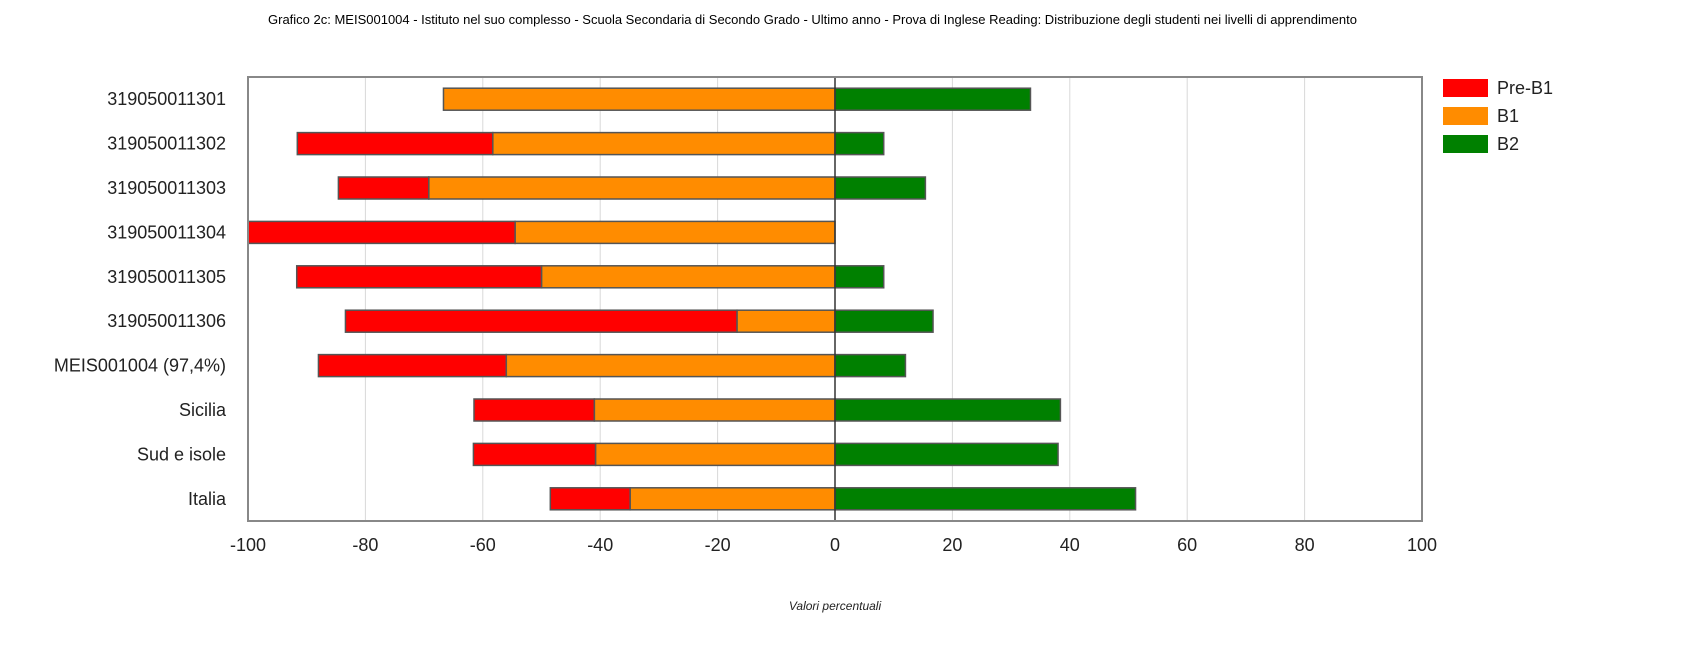 The height and width of the screenshot is (661, 1695). I want to click on category-label: Sicilia, so click(203, 410).